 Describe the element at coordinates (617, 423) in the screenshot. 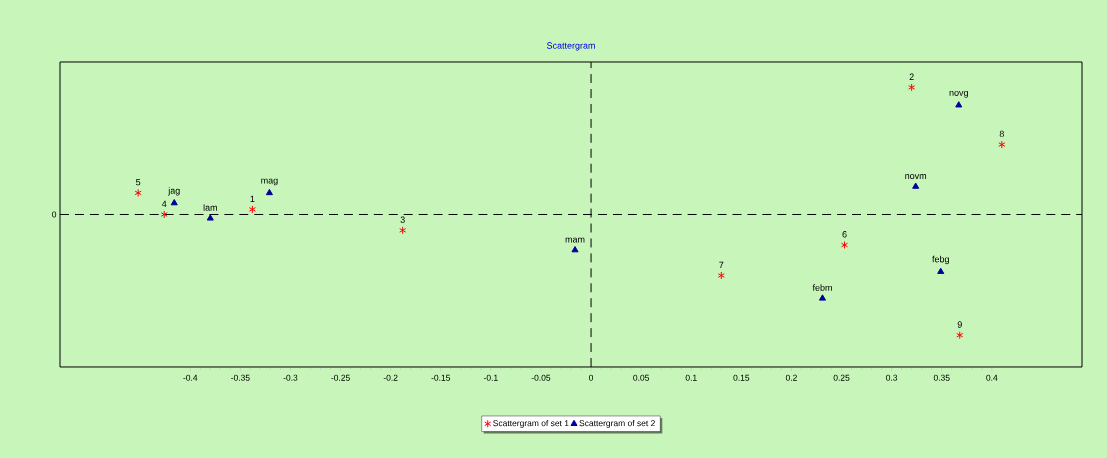

I see `legend-label: Scattergram of set 2` at that location.